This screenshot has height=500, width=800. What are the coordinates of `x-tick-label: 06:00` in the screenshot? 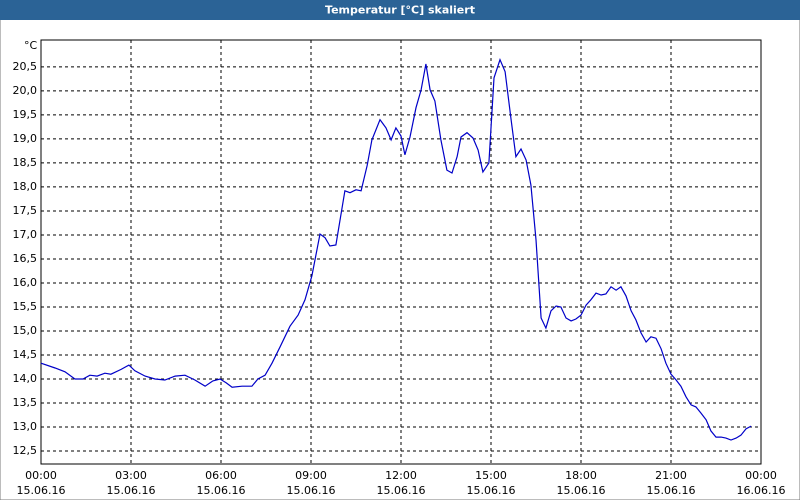 It's located at (221, 475).